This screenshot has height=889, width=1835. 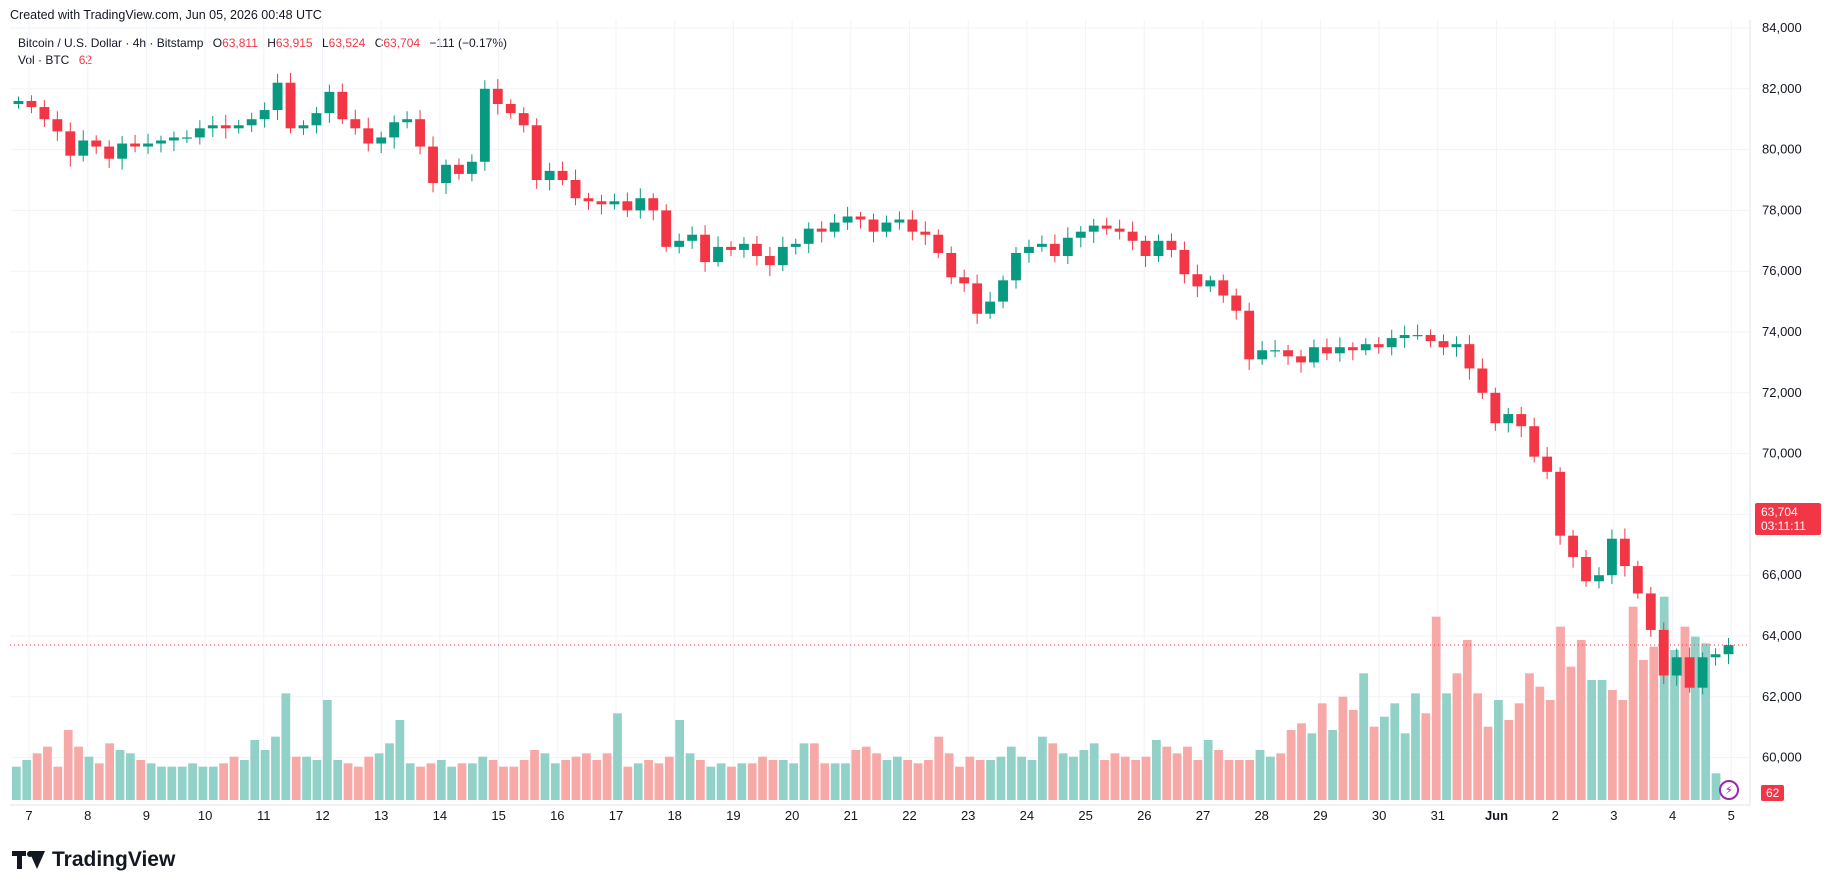 I want to click on price-tick-label: 80,000, so click(x=1782, y=149).